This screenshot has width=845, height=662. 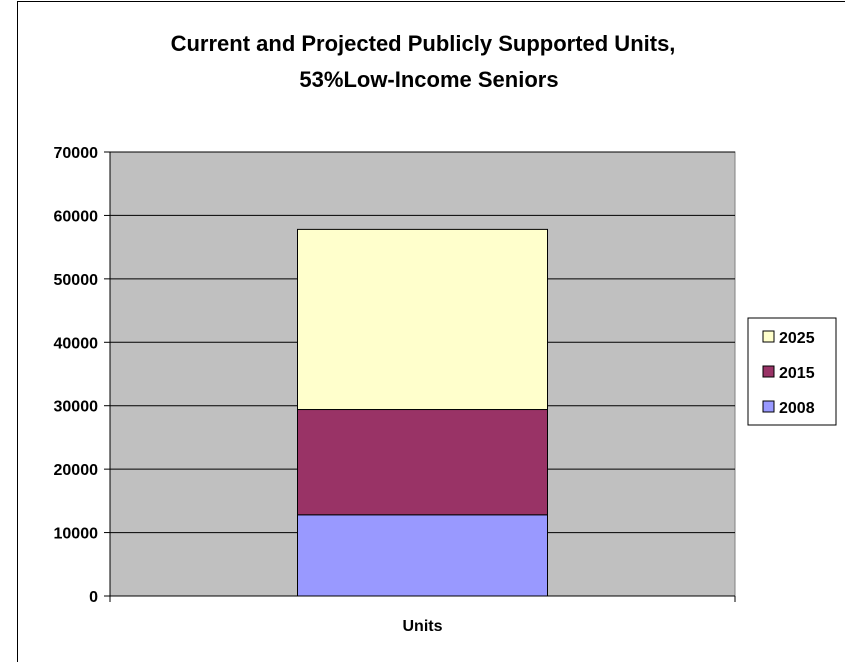 I want to click on bar-segment-2025, so click(x=422, y=319).